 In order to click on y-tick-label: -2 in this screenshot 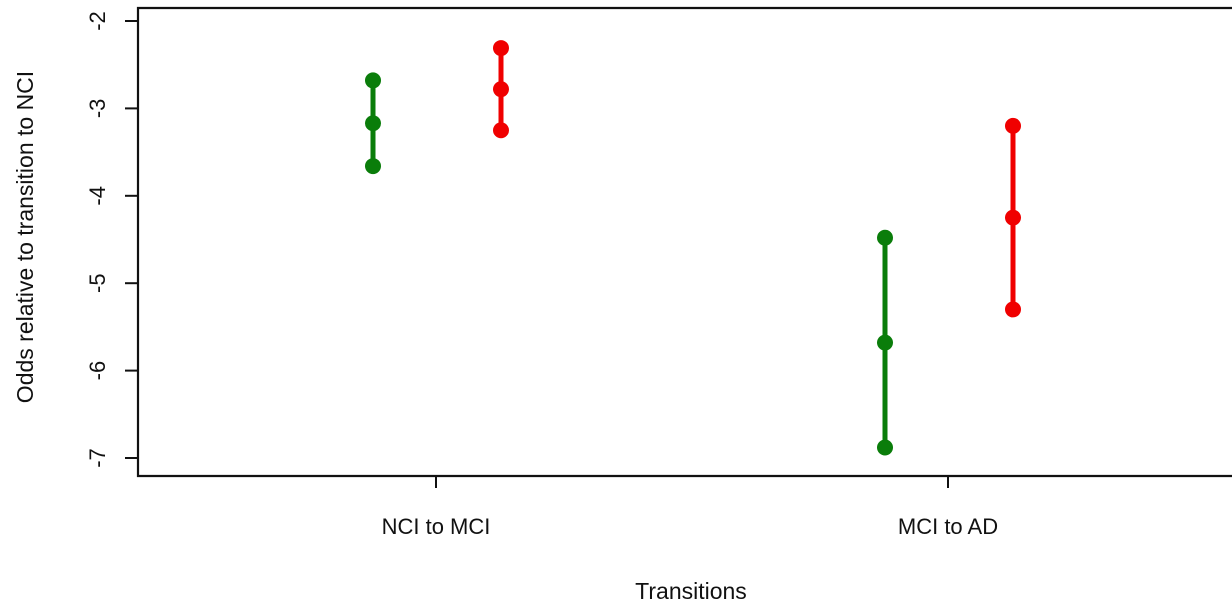, I will do `click(97, 21)`.